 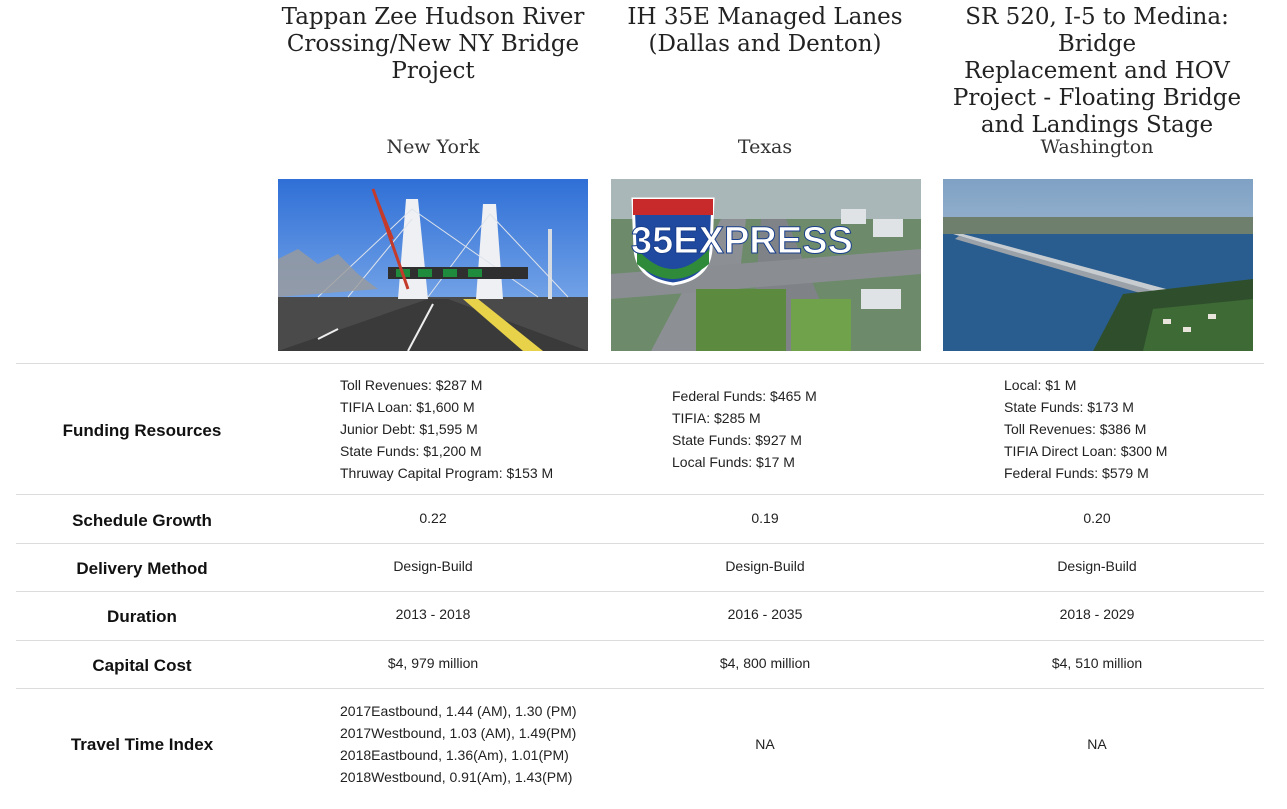 What do you see at coordinates (142, 616) in the screenshot?
I see `duration-label: Duration` at bounding box center [142, 616].